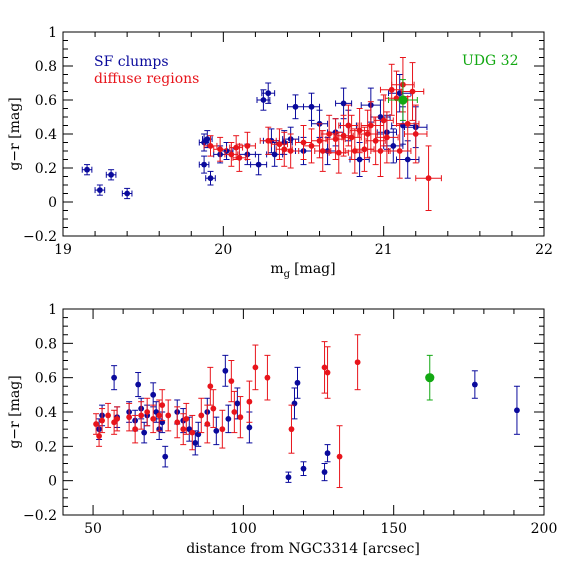  Describe the element at coordinates (15, 411) in the screenshot. I see `bottom-y-axis-title: g−r [mag]` at that location.